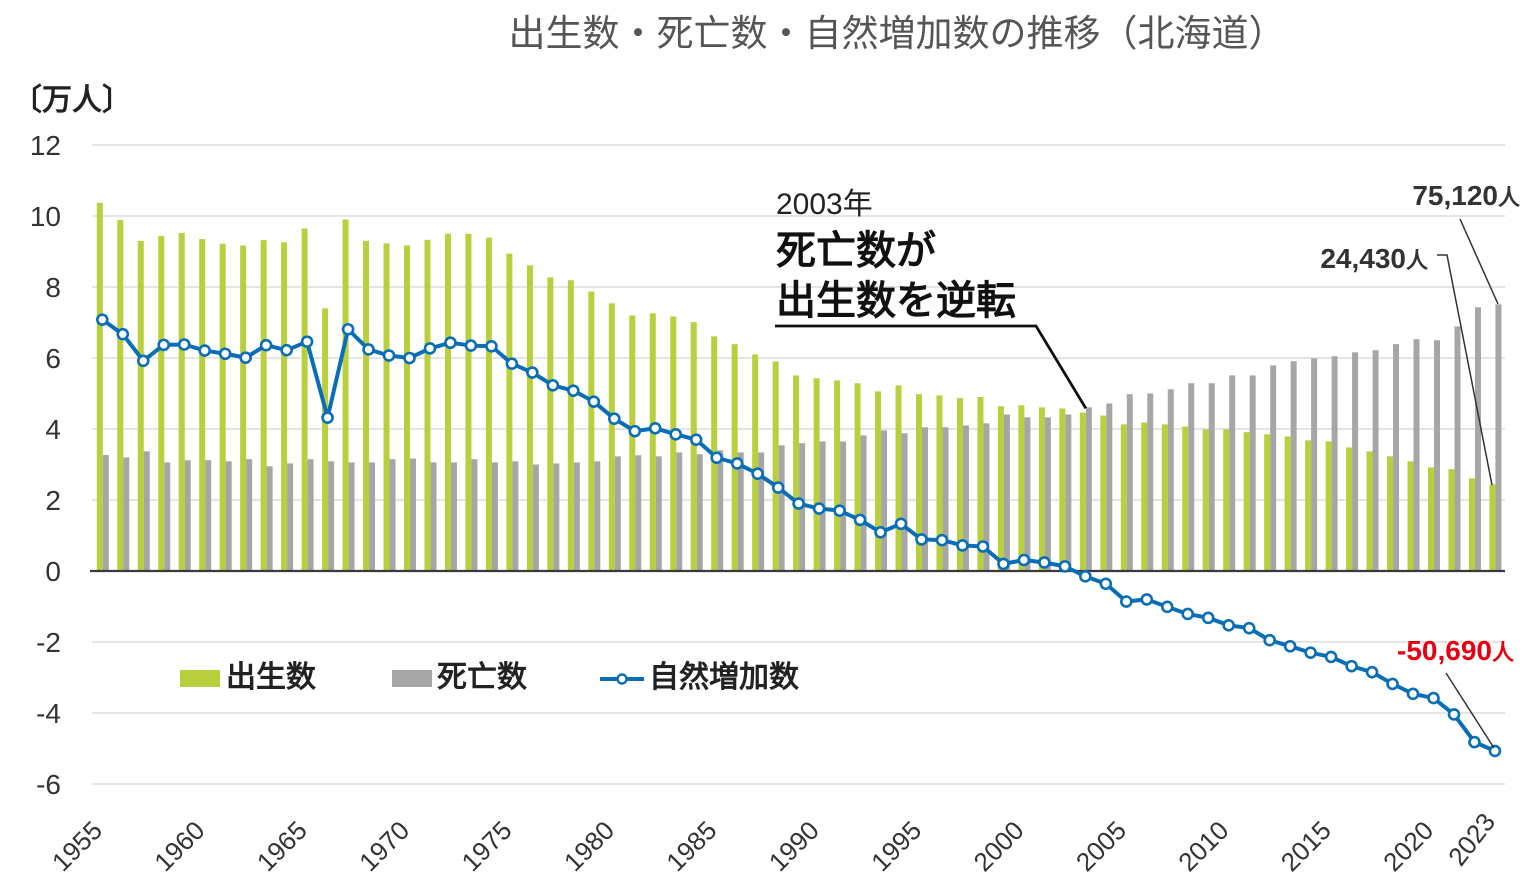 This screenshot has width=1536, height=890. I want to click on legend-swatch-deaths, so click(412, 678).